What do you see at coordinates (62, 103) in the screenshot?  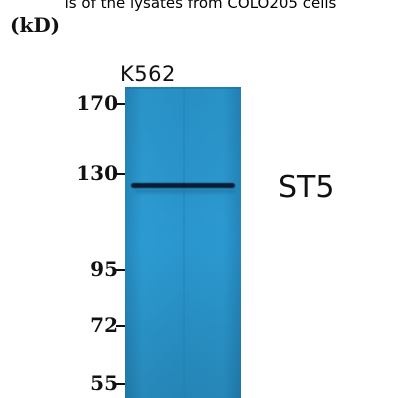 I see `marker-170: 170` at bounding box center [62, 103].